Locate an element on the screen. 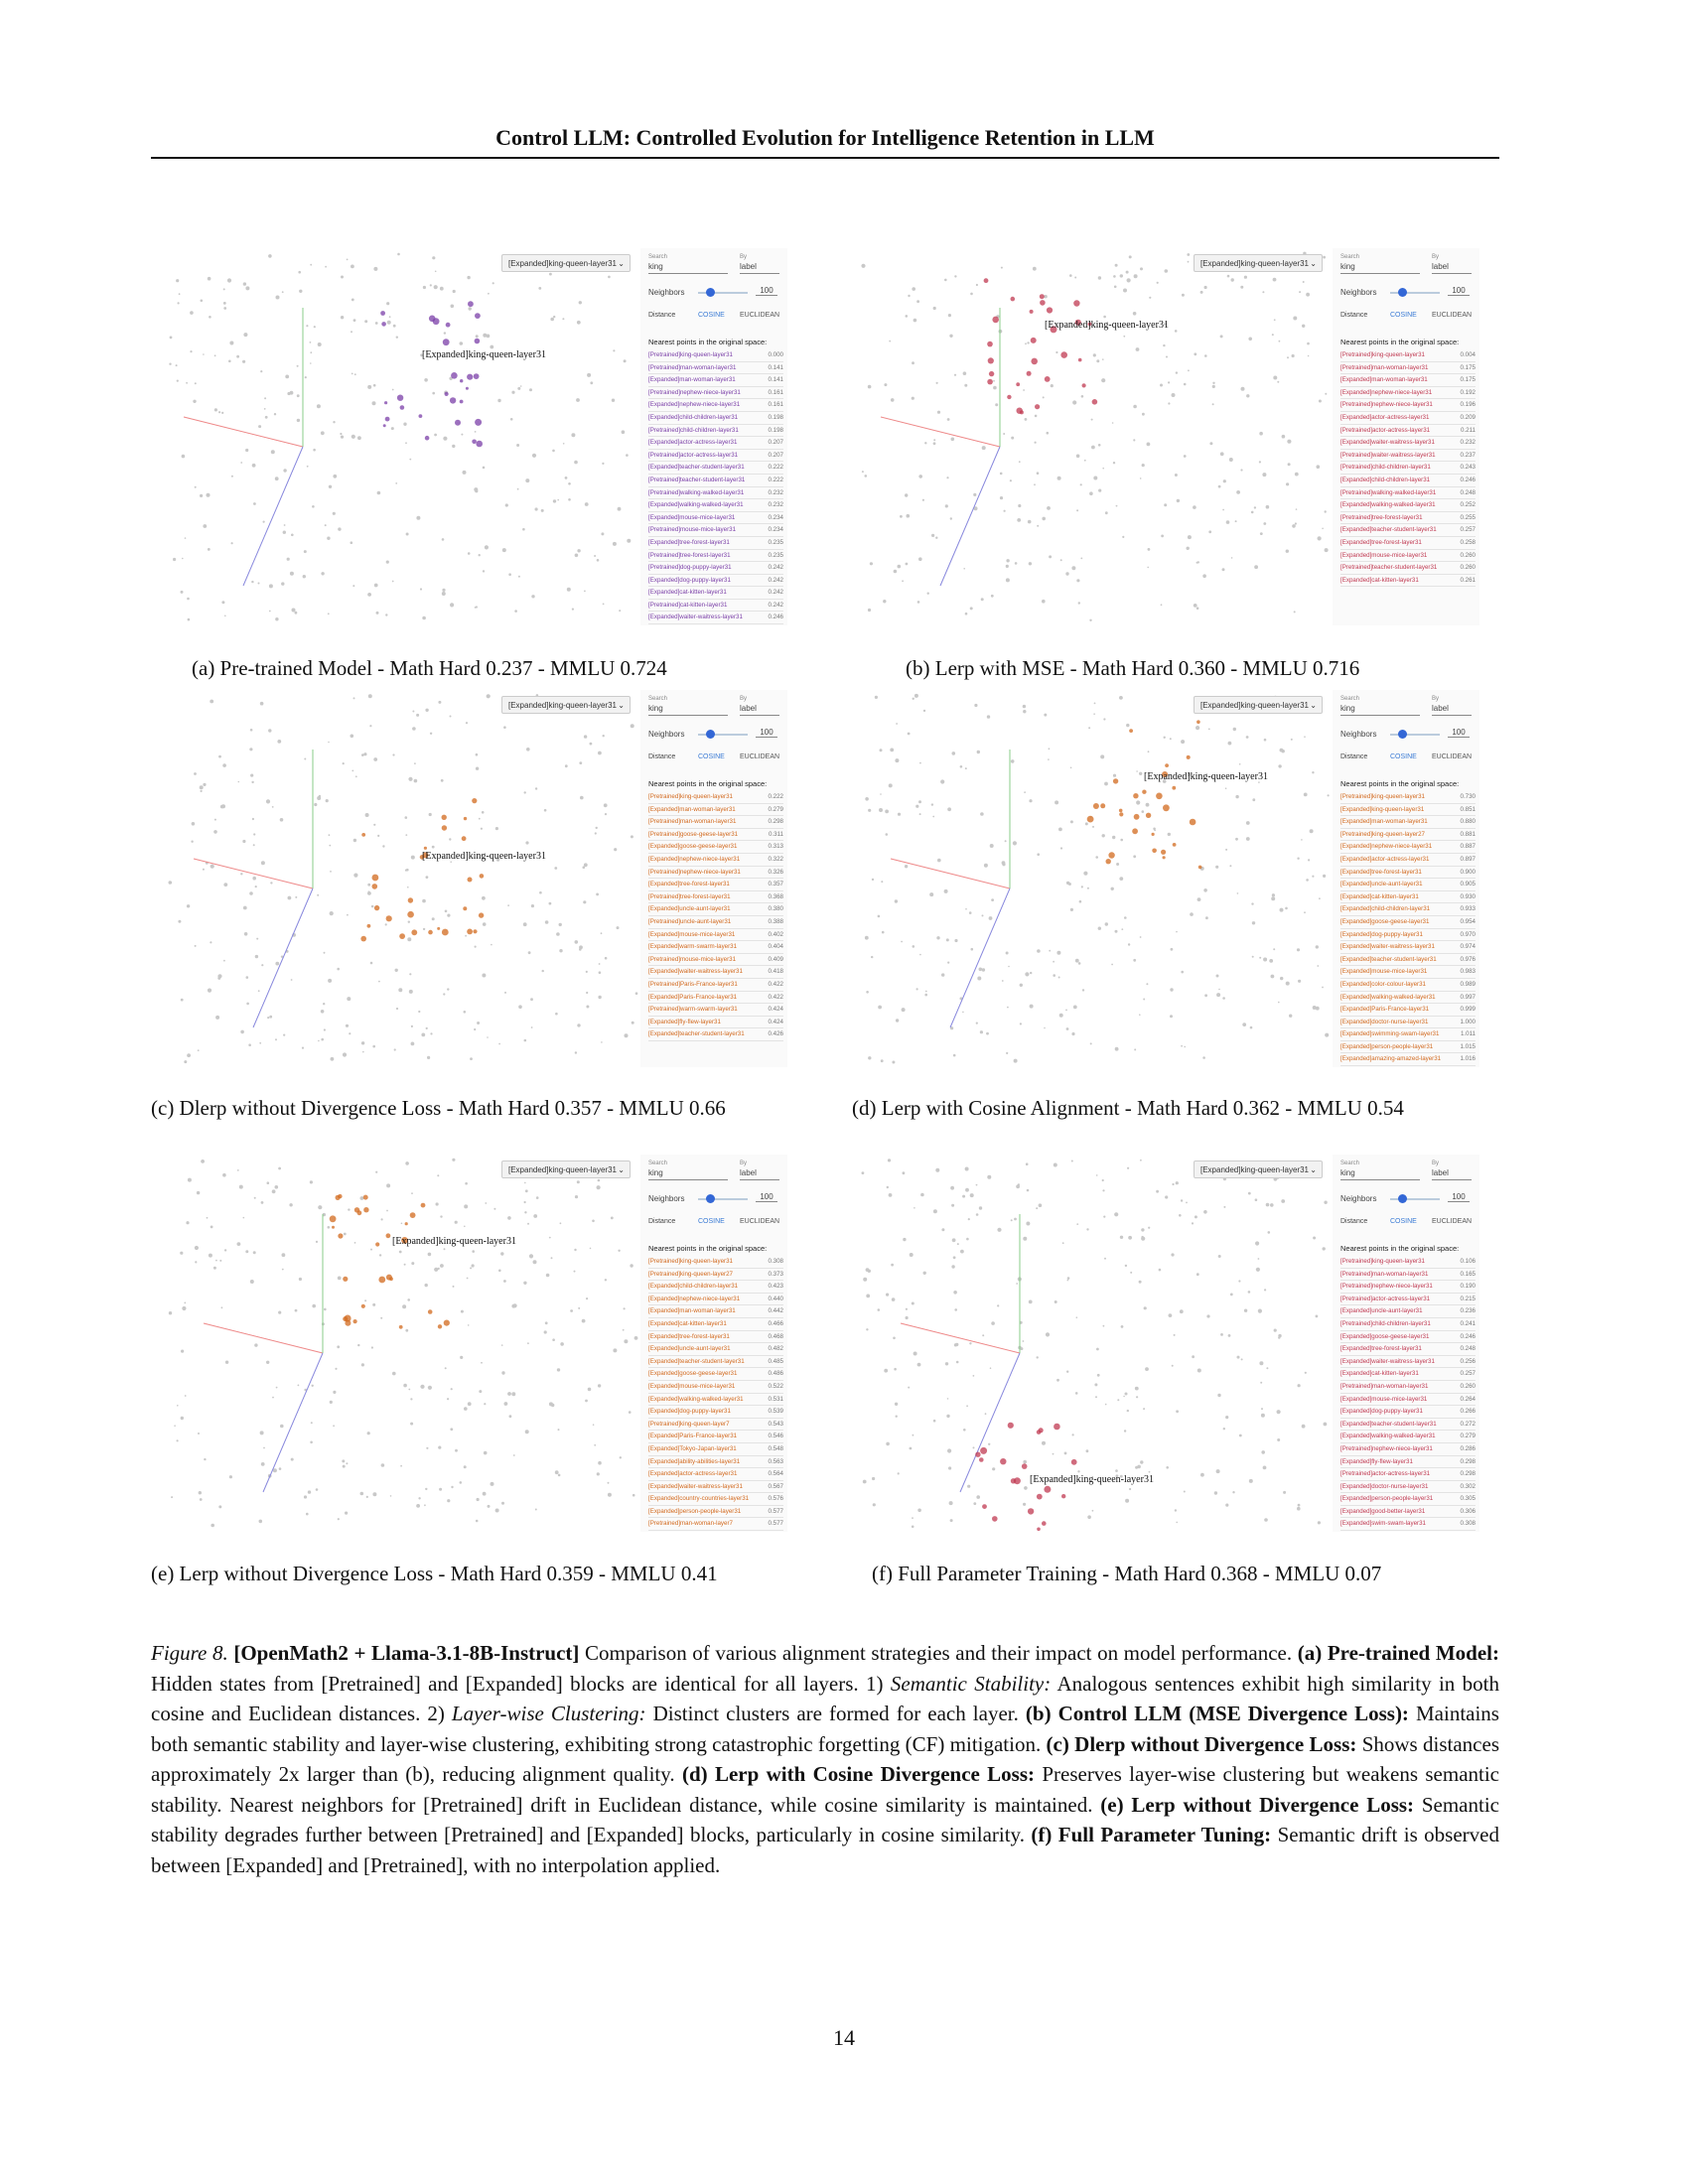  neighbor-row: [Expanded]tree-forest-layer31 0.258 is located at coordinates (1408, 543).